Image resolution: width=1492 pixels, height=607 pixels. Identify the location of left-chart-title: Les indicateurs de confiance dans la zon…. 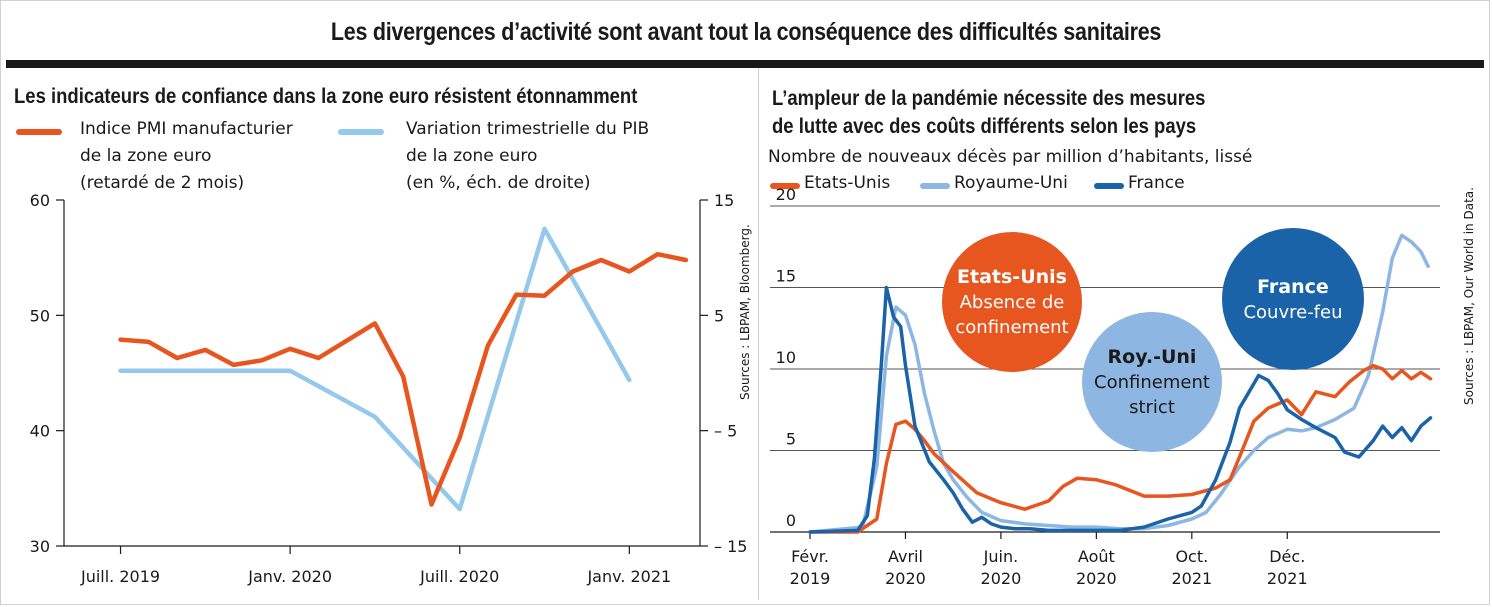
(326, 96).